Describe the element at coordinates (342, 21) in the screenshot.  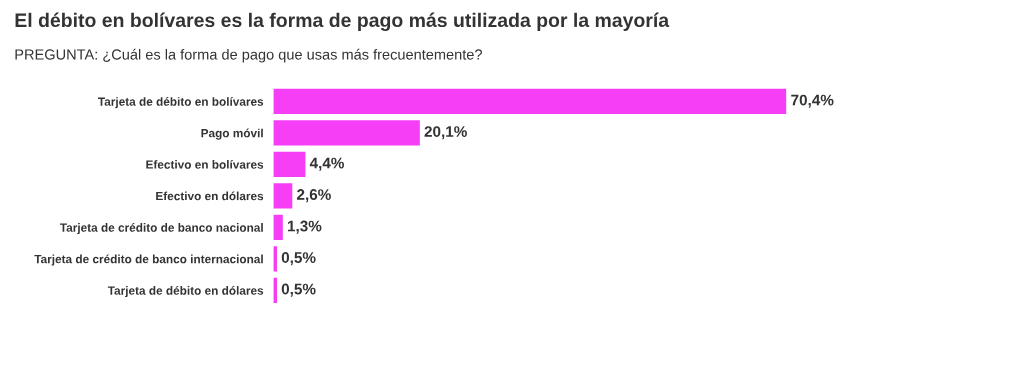
I see `chart-title: El débito en bolívares es la forma de pago más utilizada por la mayoría` at that location.